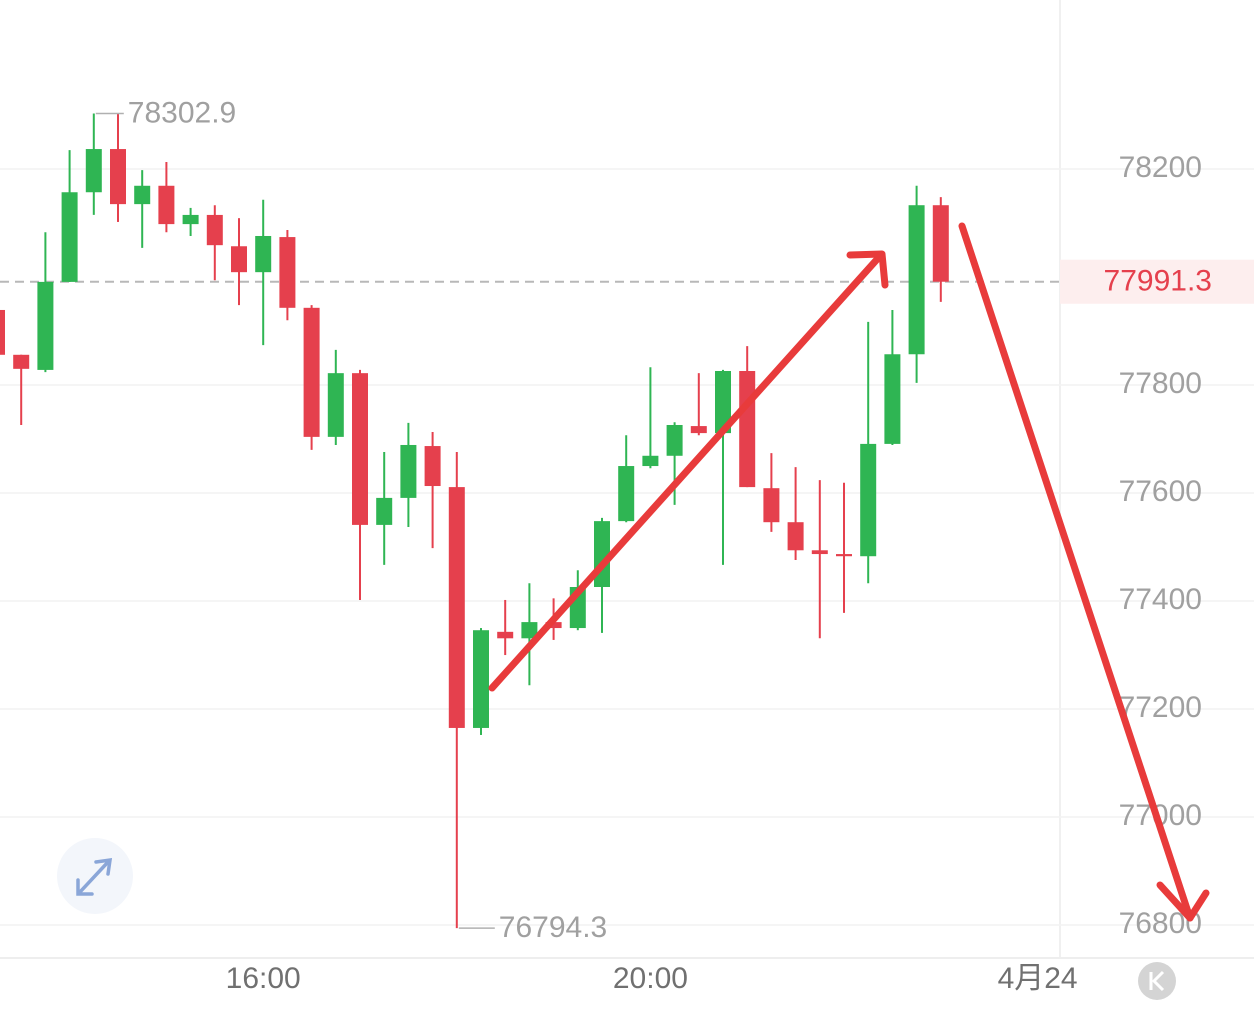  Describe the element at coordinates (650, 978) in the screenshot. I see `x-tick-label: 20:00` at that location.